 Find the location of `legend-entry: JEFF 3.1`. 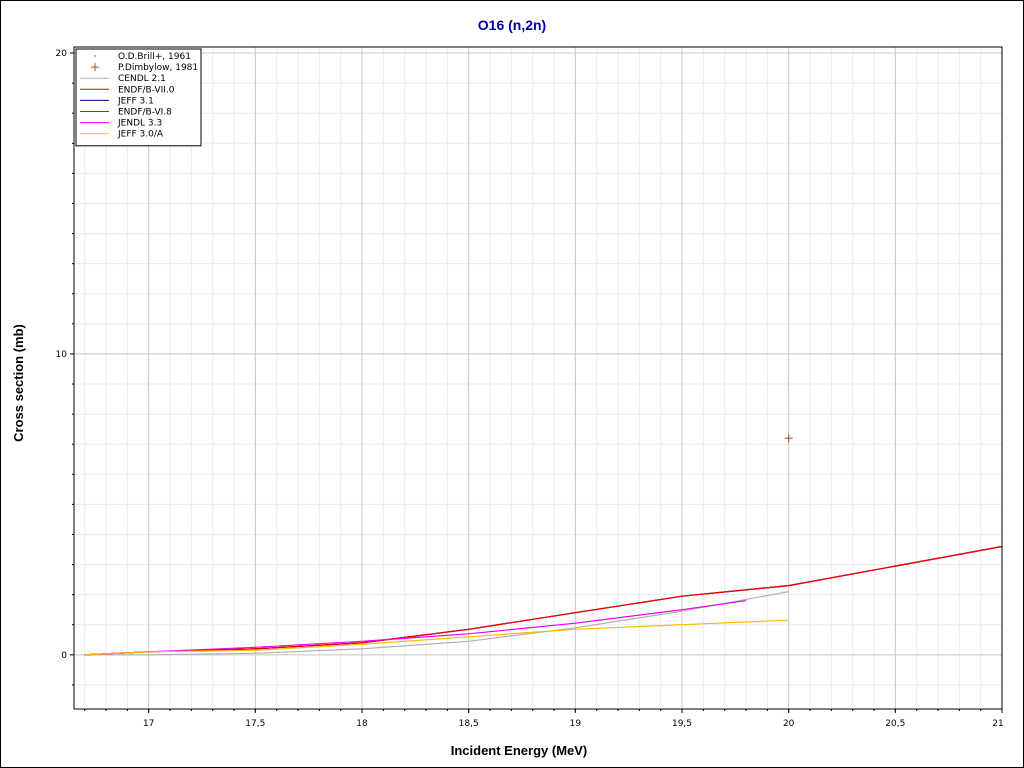

legend-entry: JEFF 3.1 is located at coordinates (117, 101).